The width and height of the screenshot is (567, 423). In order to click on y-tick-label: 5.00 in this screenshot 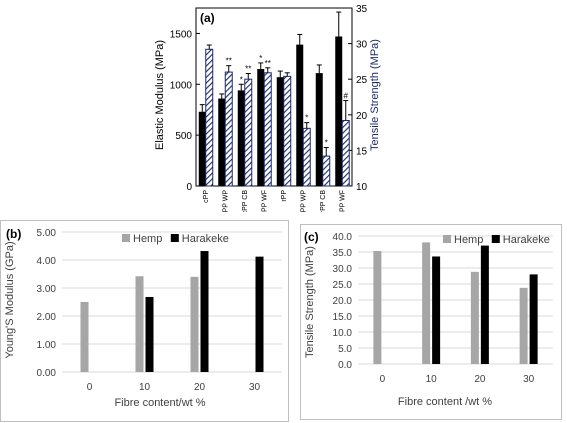, I will do `click(47, 233)`.